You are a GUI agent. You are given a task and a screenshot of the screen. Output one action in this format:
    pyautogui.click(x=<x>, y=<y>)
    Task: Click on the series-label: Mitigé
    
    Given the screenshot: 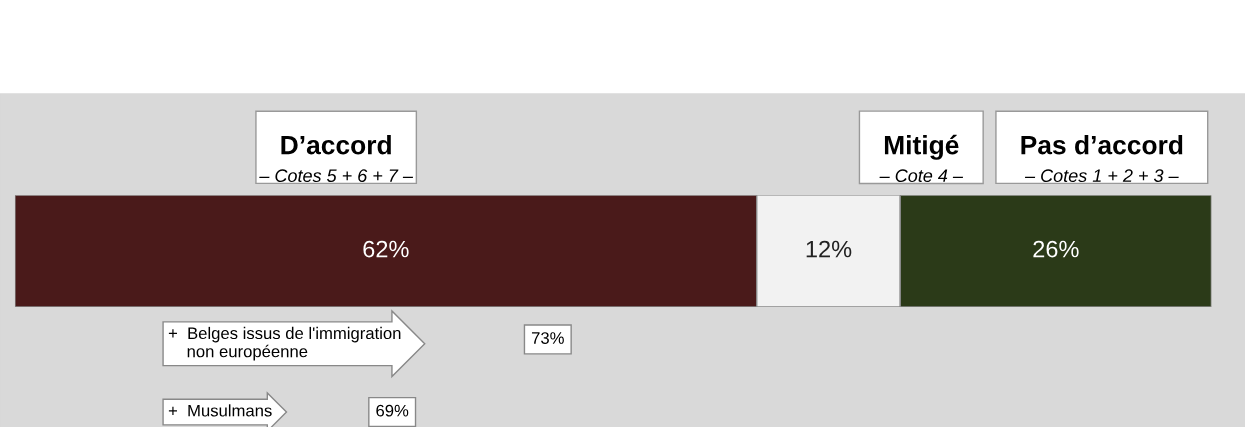 What is the action you would take?
    pyautogui.click(x=921, y=147)
    